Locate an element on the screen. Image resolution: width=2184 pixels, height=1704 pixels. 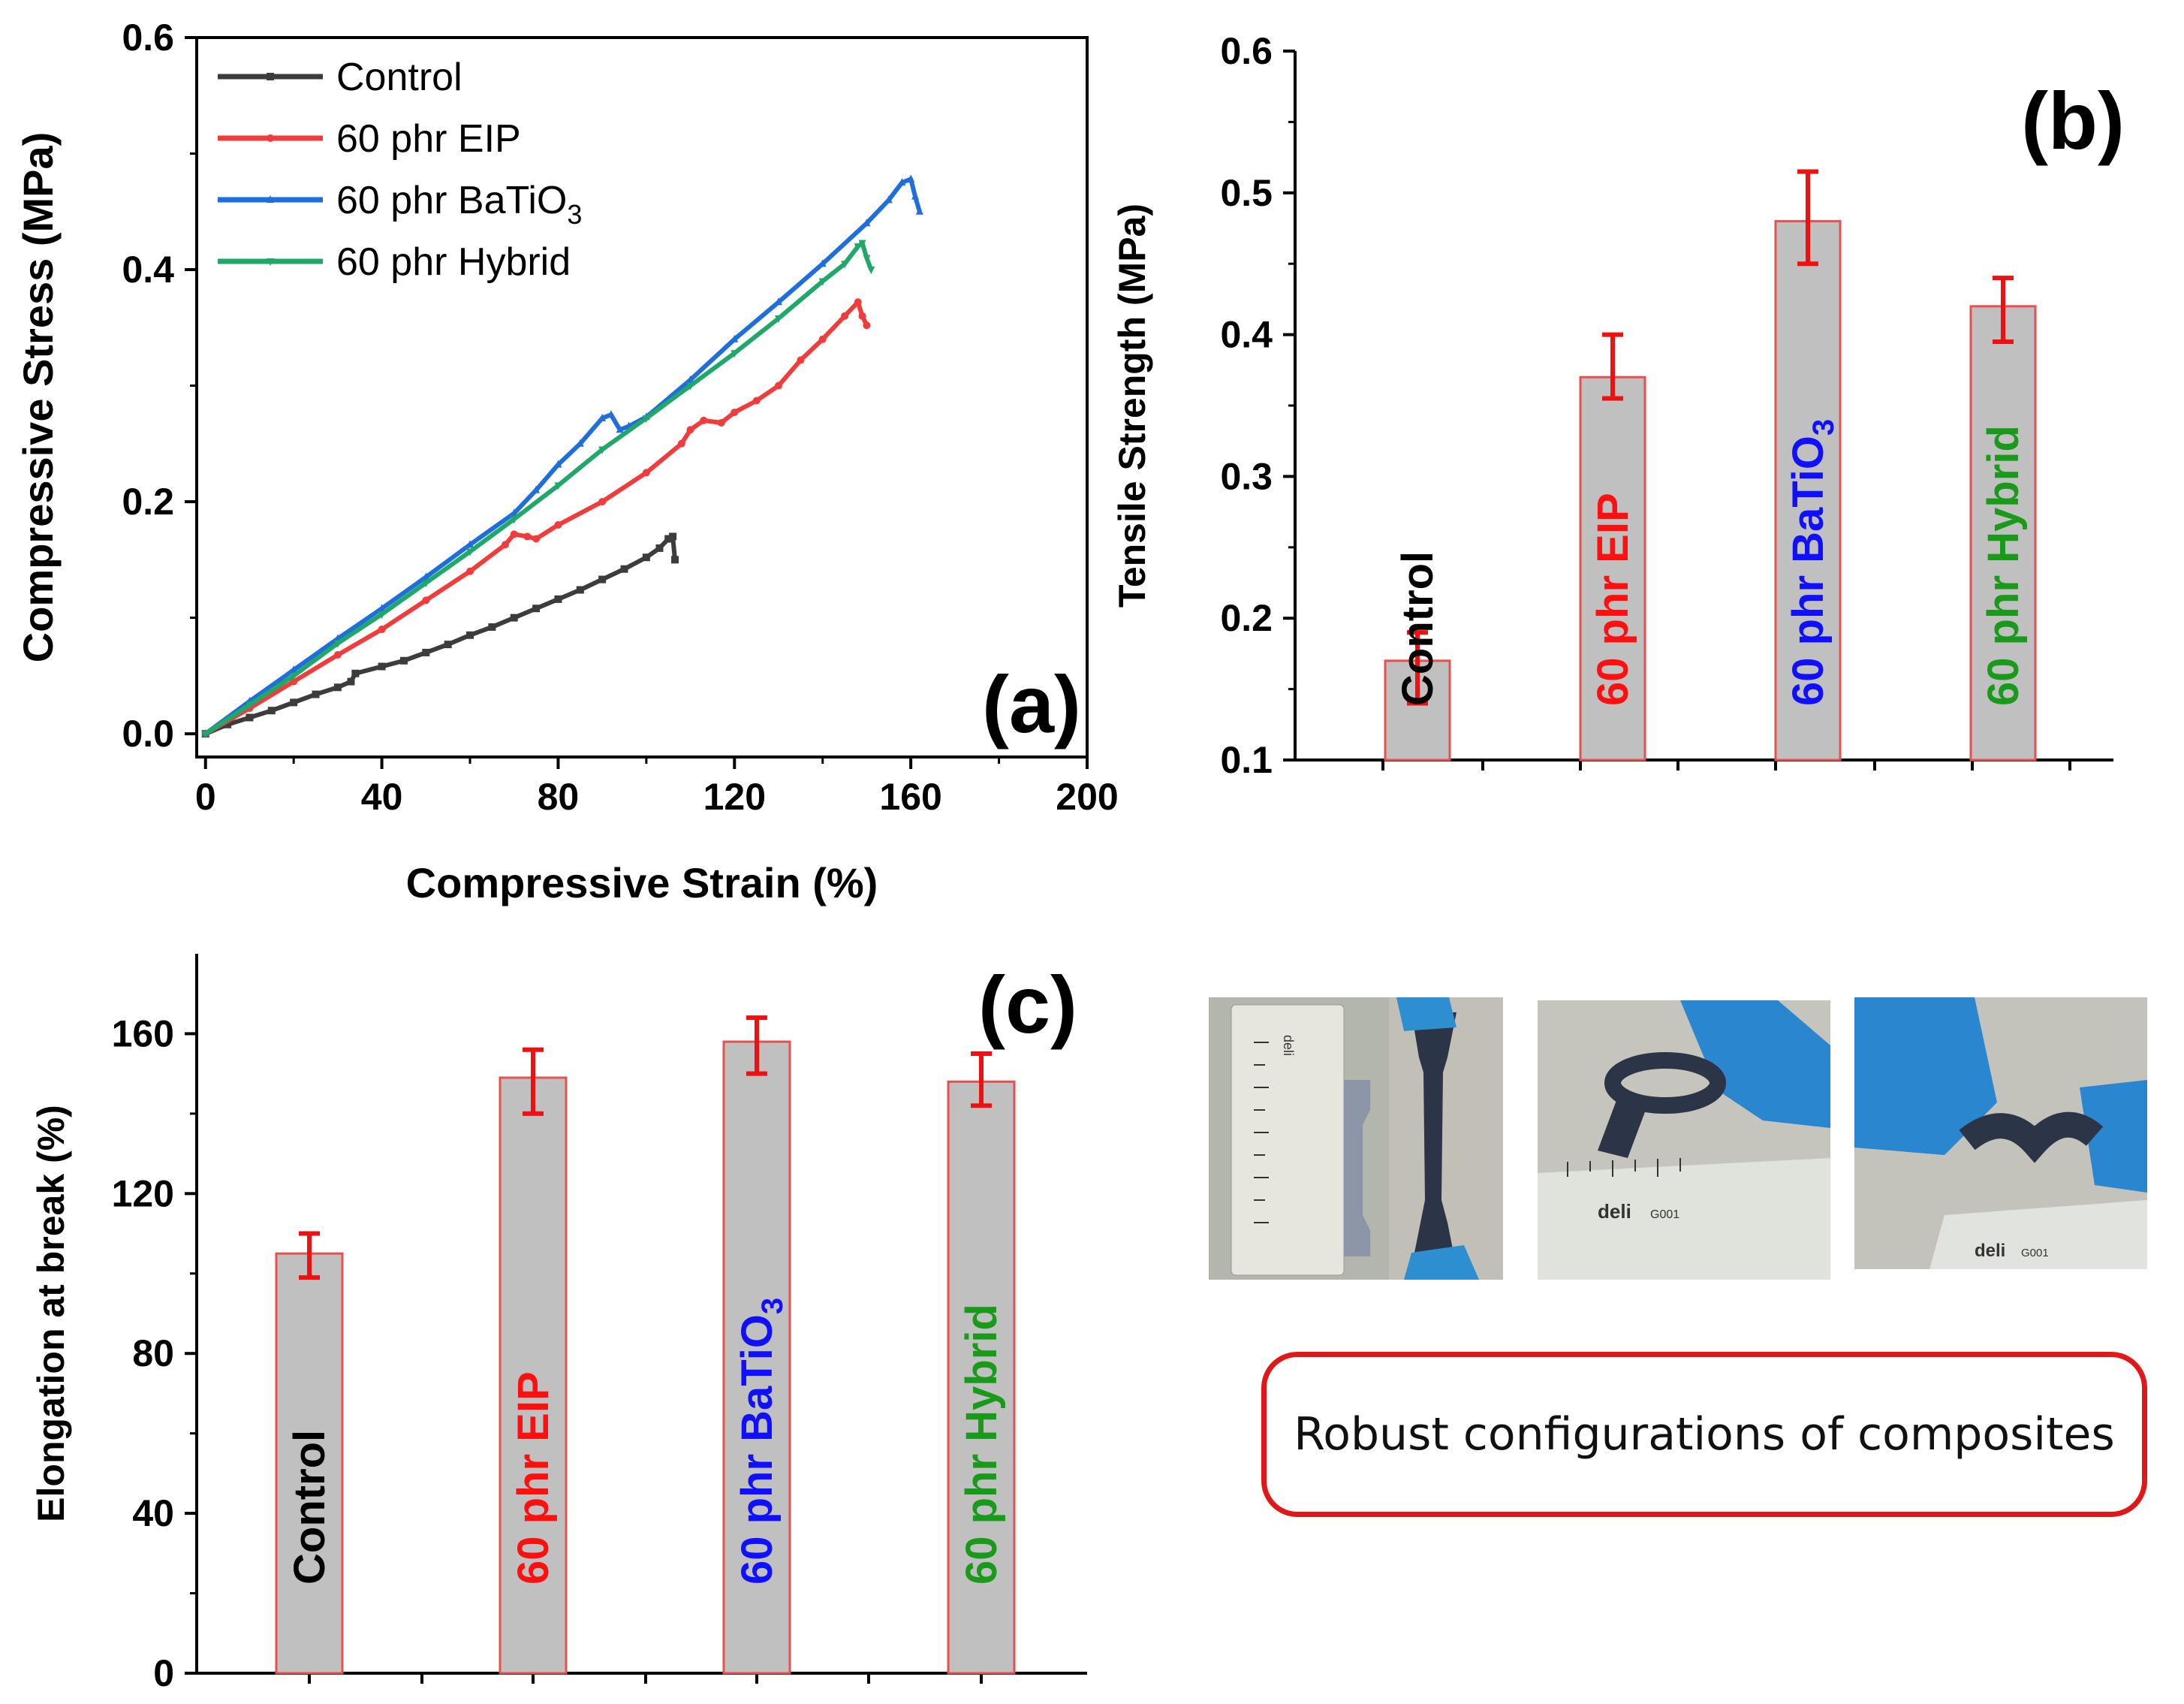
panel-label-b: (b) is located at coordinates (2073, 120).